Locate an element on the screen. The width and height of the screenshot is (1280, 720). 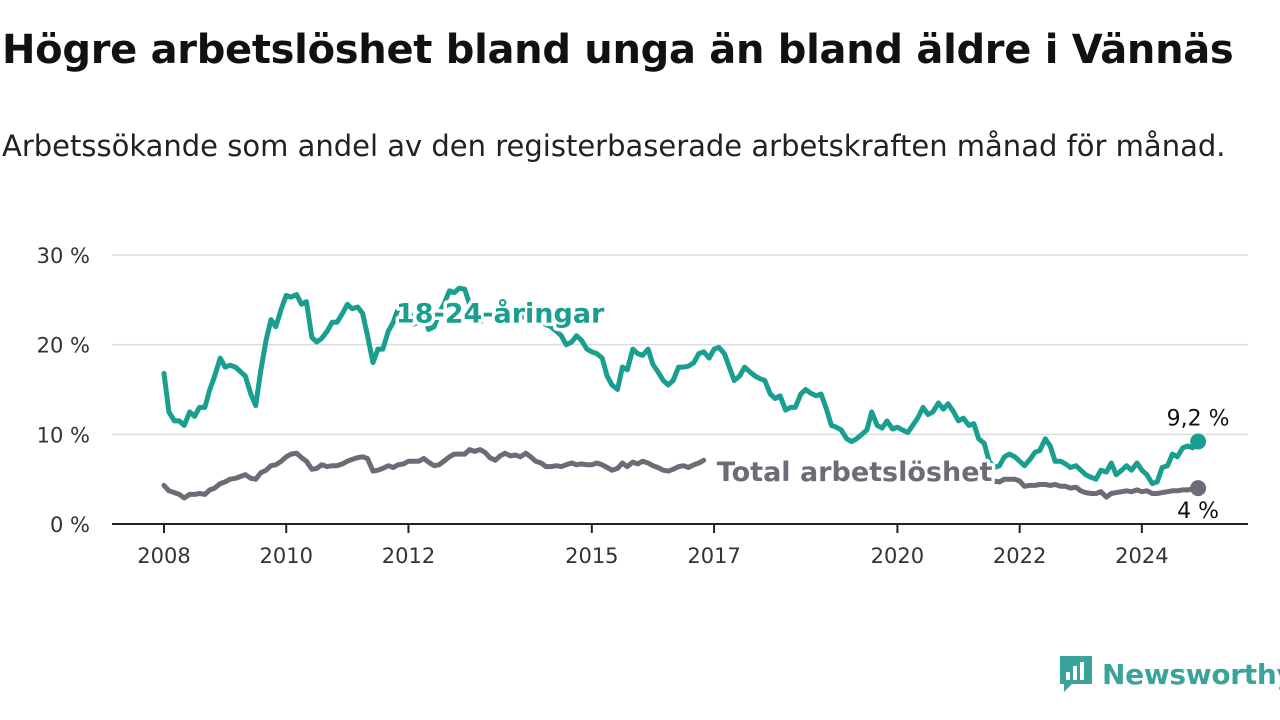
newsworthy-logo: Newsworthy is located at coordinates (1169, 674).